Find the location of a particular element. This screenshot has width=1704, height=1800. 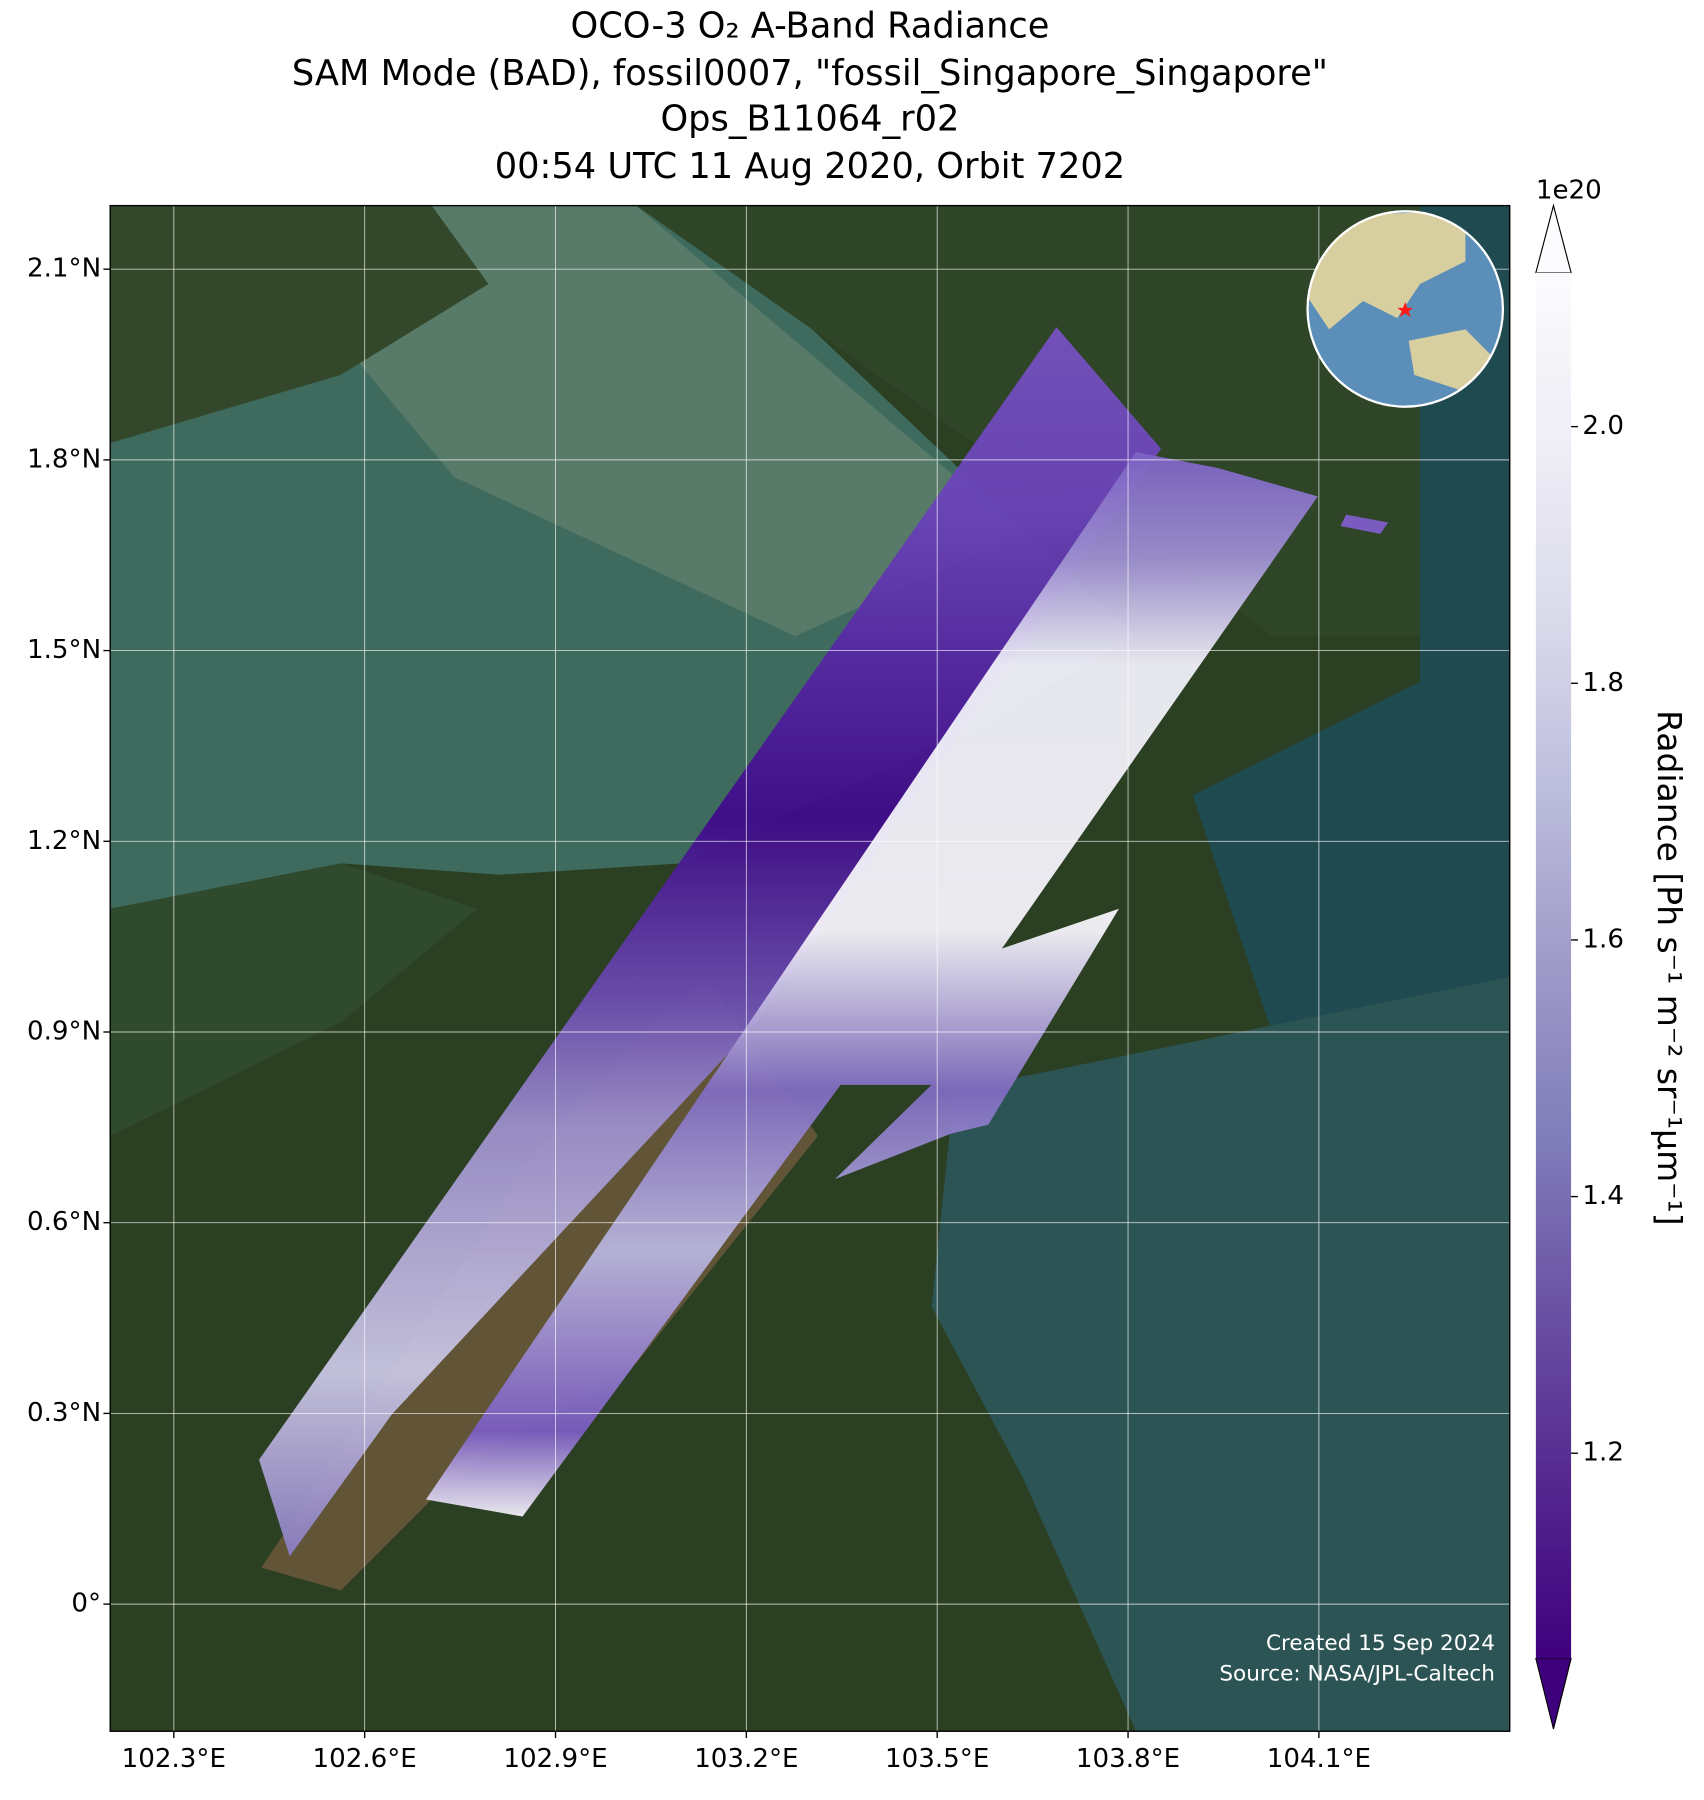

title-line: 00:54 UTC 11 Aug 2020, Orbit 7202 is located at coordinates (810, 166).